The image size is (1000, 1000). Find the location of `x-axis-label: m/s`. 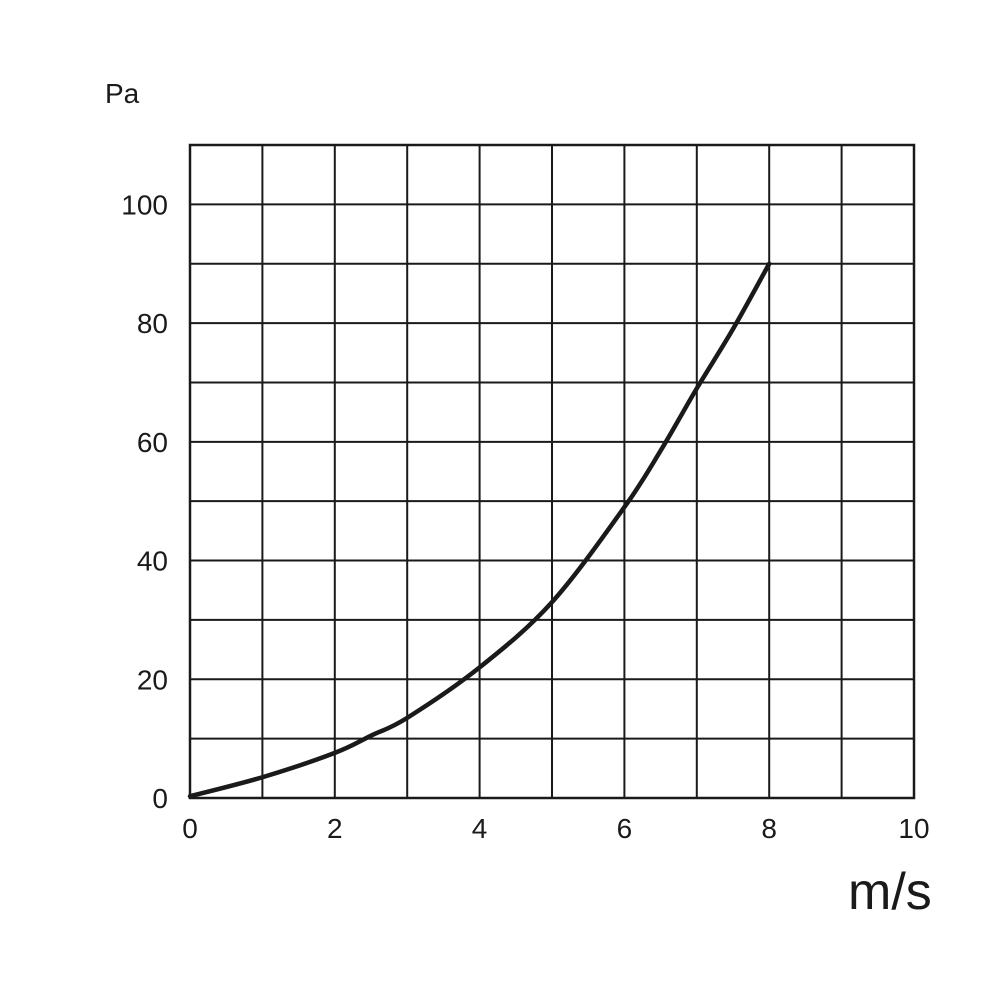

x-axis-label: m/s is located at coordinates (890, 892).